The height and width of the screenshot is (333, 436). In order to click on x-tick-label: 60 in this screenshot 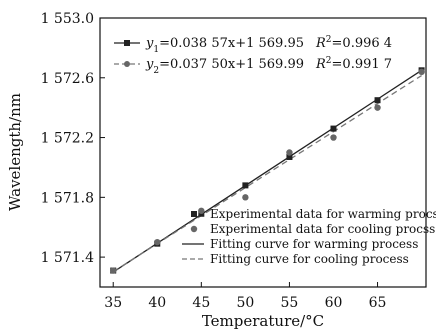, I will do `click(334, 303)`.